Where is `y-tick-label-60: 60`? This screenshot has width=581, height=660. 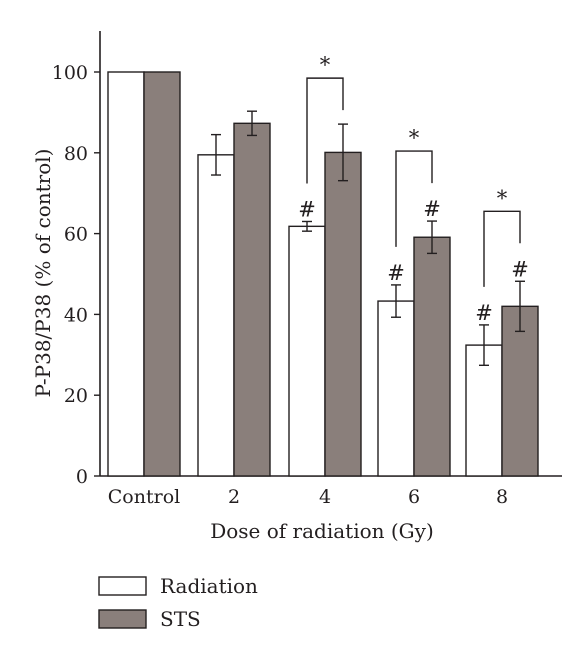
y-tick-label-60: 60 is located at coordinates (76, 235).